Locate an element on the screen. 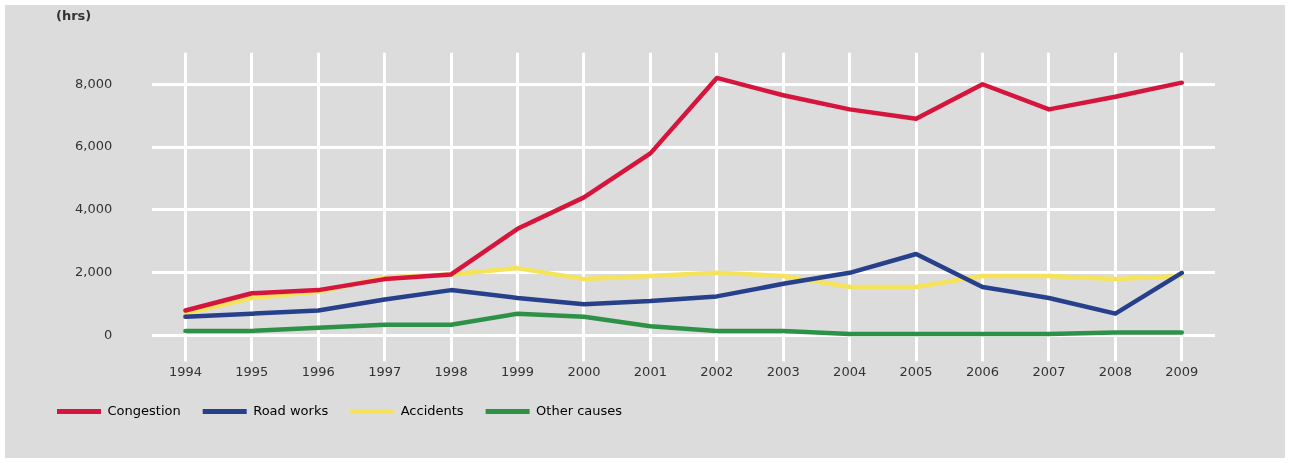 The image size is (1290, 463). x-tick-label: 2000 is located at coordinates (584, 371).